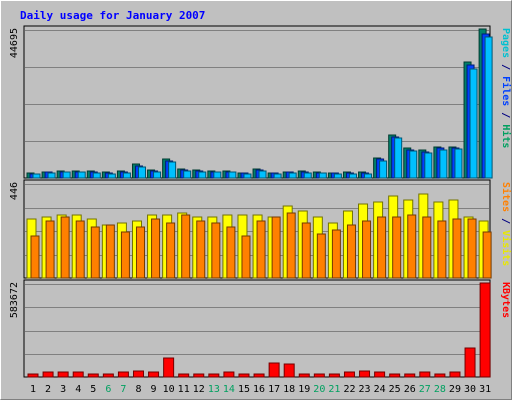 This screenshot has height=400, width=512. I want to click on x-tick-label-11: 11, so click(184, 389).